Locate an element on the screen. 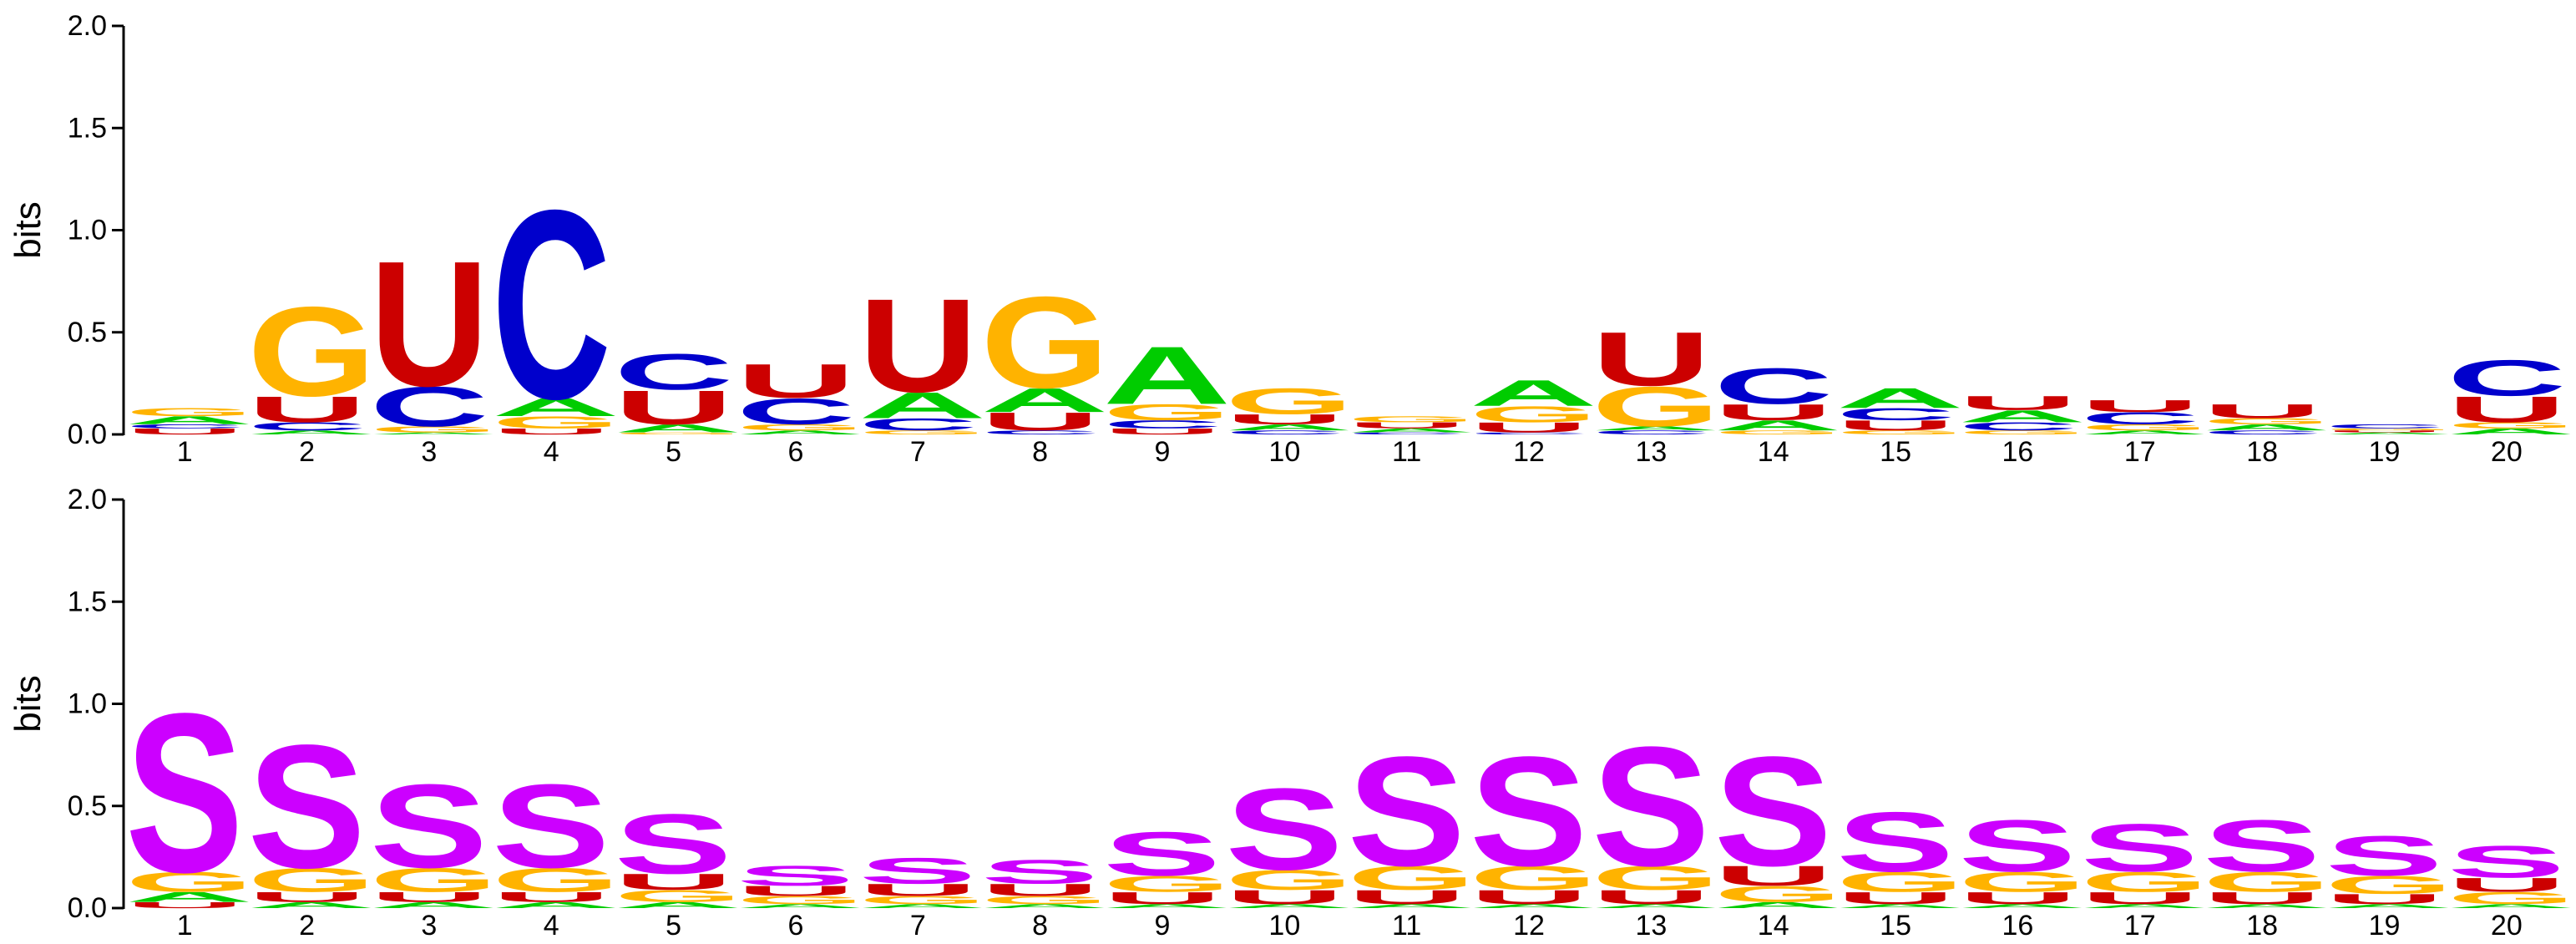 This screenshot has width=2576, height=944. x-tick-label: 10 is located at coordinates (1284, 925).